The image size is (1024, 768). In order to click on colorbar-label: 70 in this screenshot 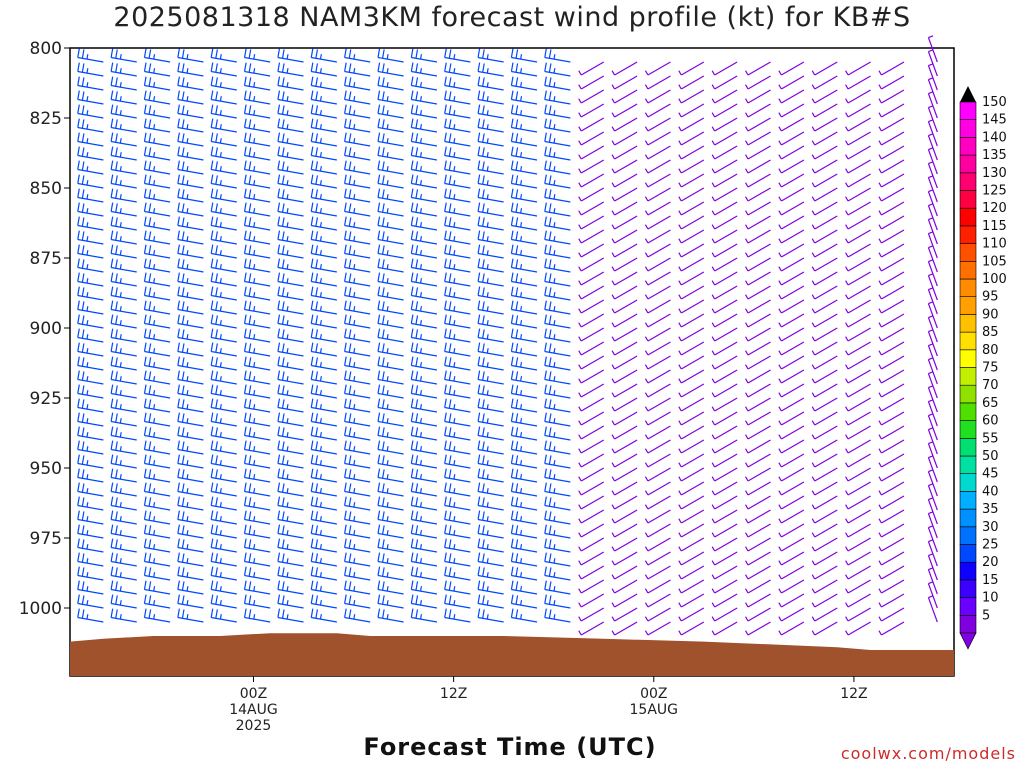, I will do `click(990, 385)`.